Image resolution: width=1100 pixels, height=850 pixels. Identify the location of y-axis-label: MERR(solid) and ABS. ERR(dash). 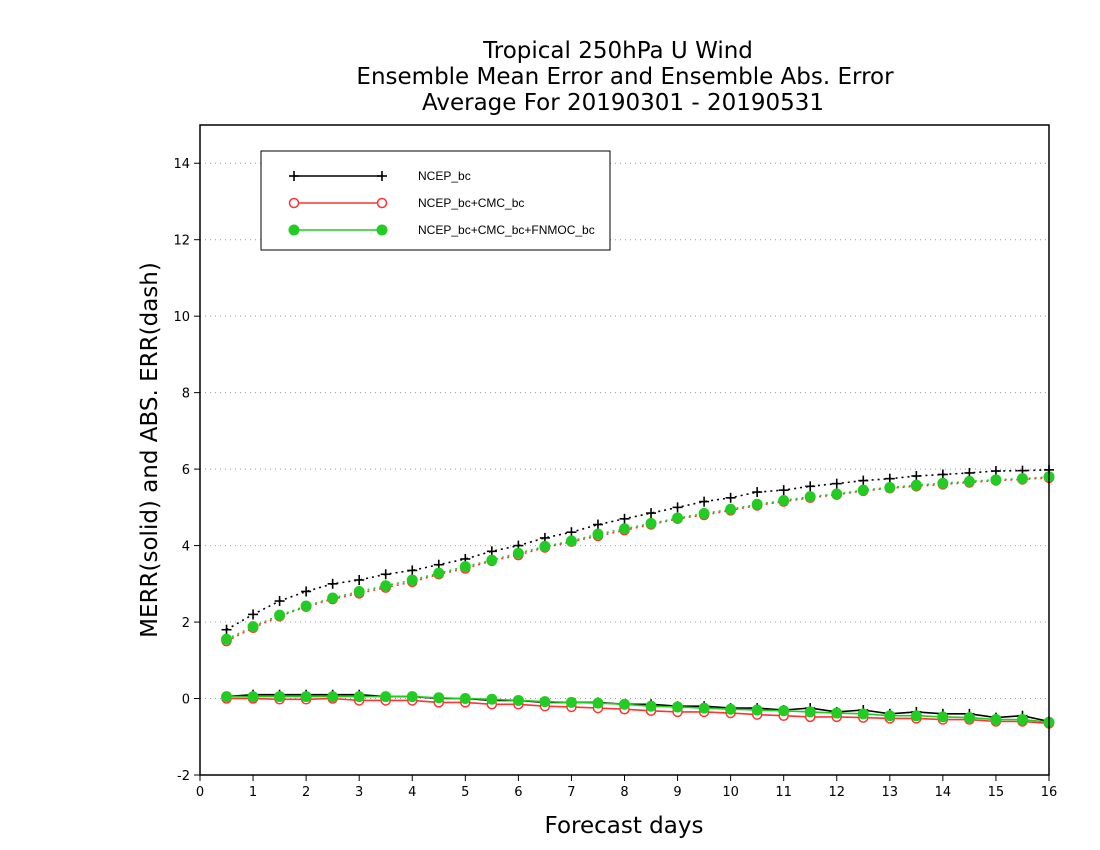
(150, 450).